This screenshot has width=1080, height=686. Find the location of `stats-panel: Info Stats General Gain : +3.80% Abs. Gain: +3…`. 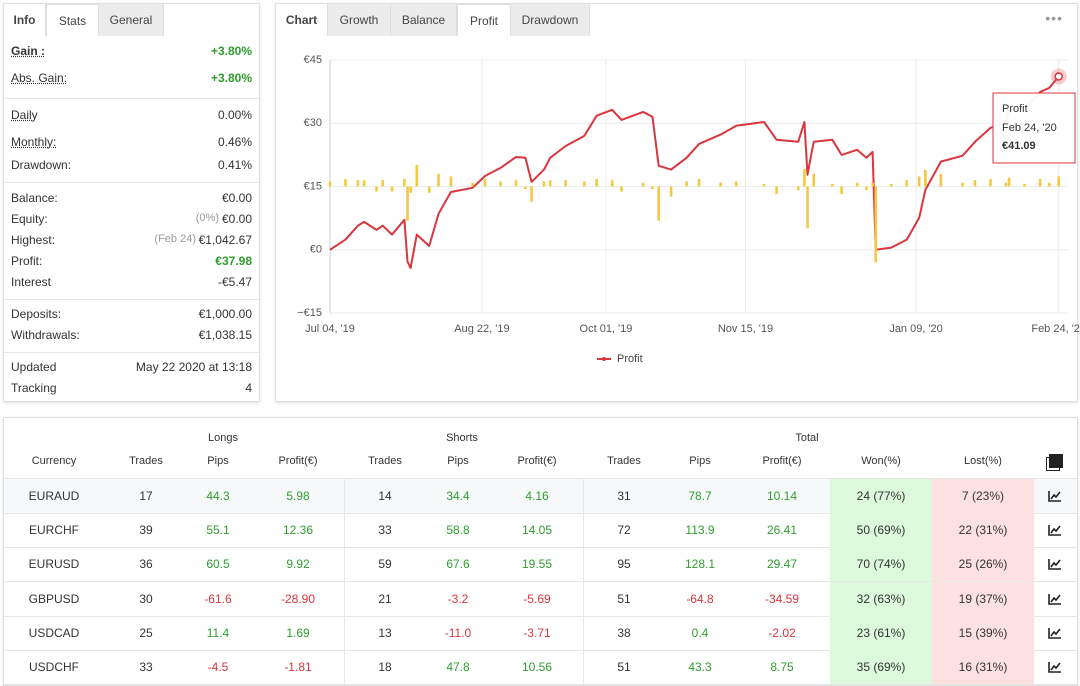

stats-panel: Info Stats General Gain : +3.80% Abs. Gain: +3… is located at coordinates (131, 202).